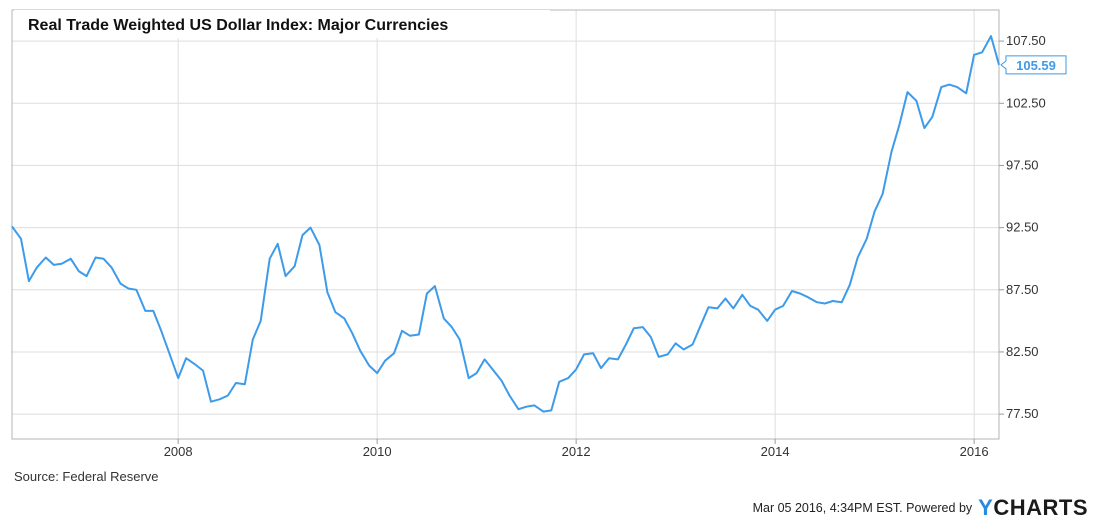 The height and width of the screenshot is (525, 1104). What do you see at coordinates (862, 508) in the screenshot?
I see `timestamp-text: Mar 05 2016, 4:34PM EST. Powered by` at bounding box center [862, 508].